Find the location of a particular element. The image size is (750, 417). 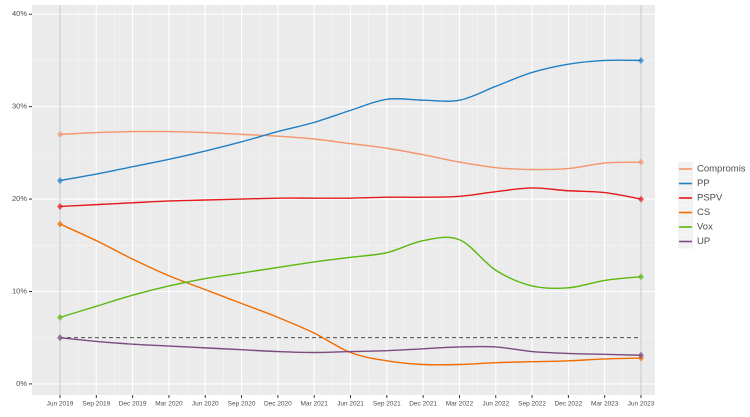

x-tick-label: Mar 2023 is located at coordinates (605, 404).